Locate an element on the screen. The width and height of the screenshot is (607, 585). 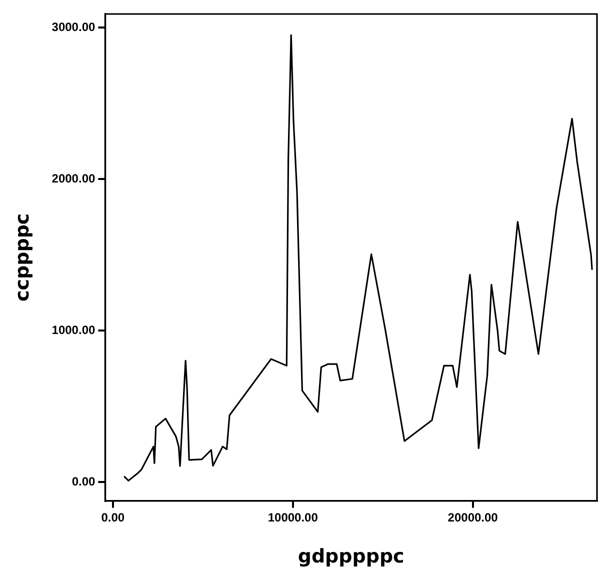
x-tick-label: 0.00 is located at coordinates (113, 517).